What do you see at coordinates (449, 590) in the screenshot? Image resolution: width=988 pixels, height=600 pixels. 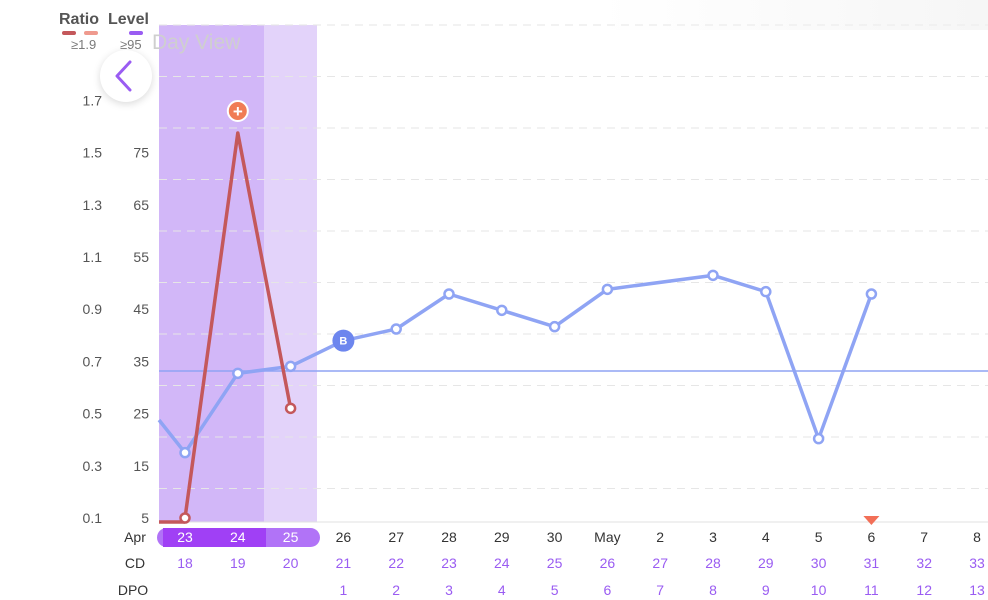 I see `dpo-value-label: 3` at bounding box center [449, 590].